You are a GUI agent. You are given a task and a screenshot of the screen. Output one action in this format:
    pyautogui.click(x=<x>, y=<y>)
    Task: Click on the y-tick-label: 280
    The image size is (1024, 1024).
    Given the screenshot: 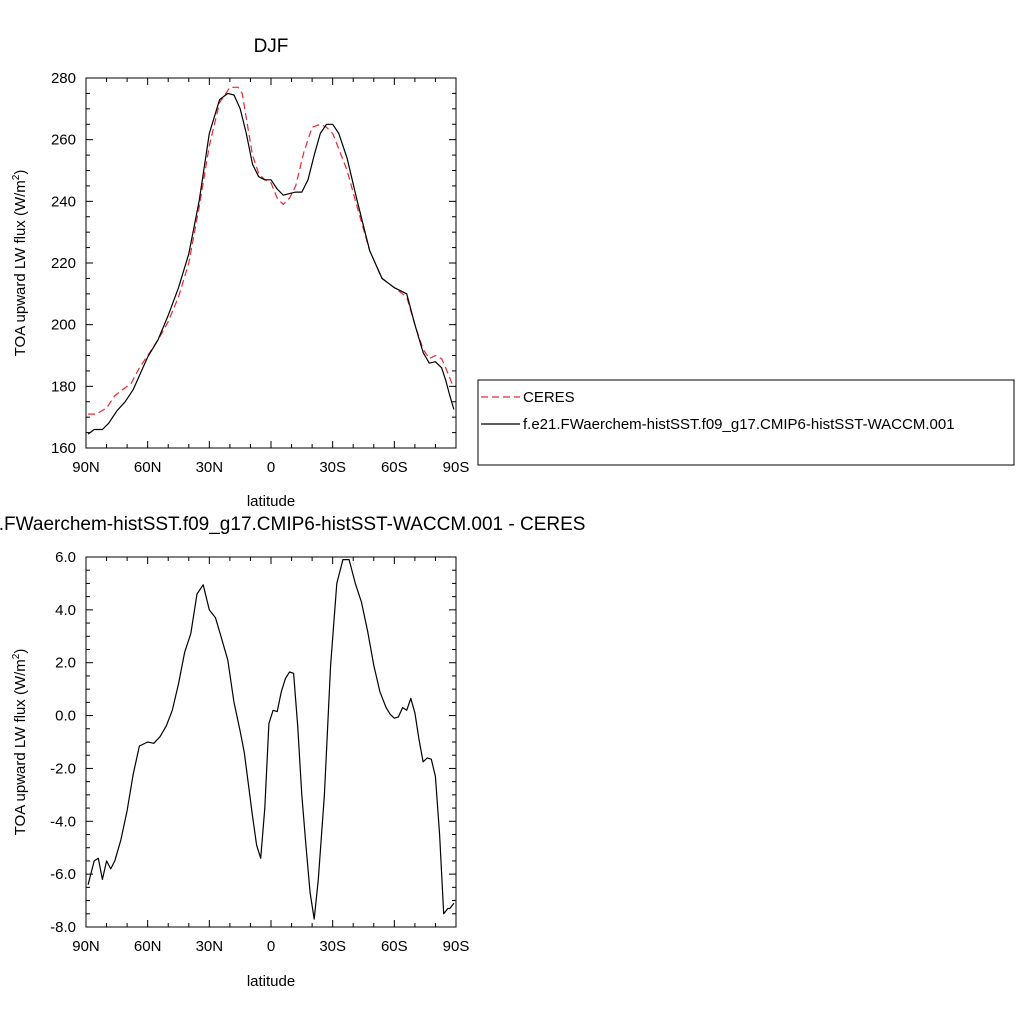 What is the action you would take?
    pyautogui.click(x=63, y=78)
    